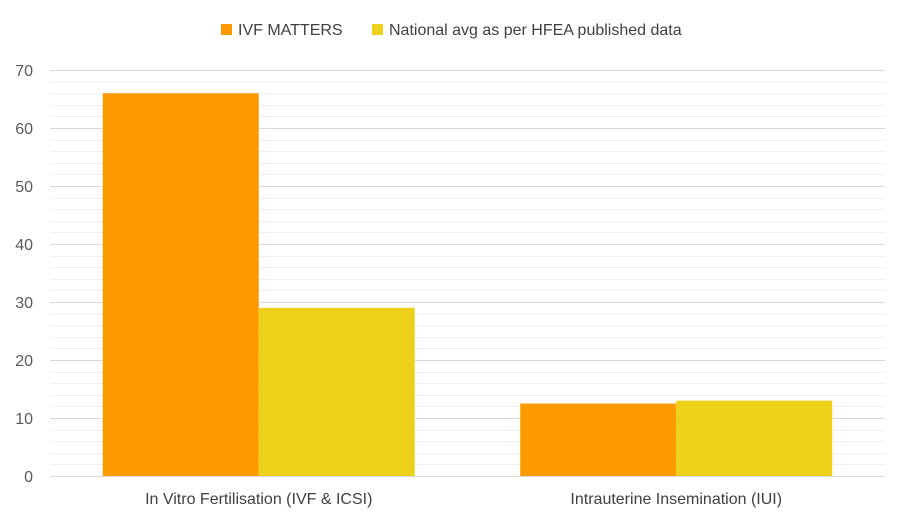  I want to click on y-tick-label: 30, so click(24, 303).